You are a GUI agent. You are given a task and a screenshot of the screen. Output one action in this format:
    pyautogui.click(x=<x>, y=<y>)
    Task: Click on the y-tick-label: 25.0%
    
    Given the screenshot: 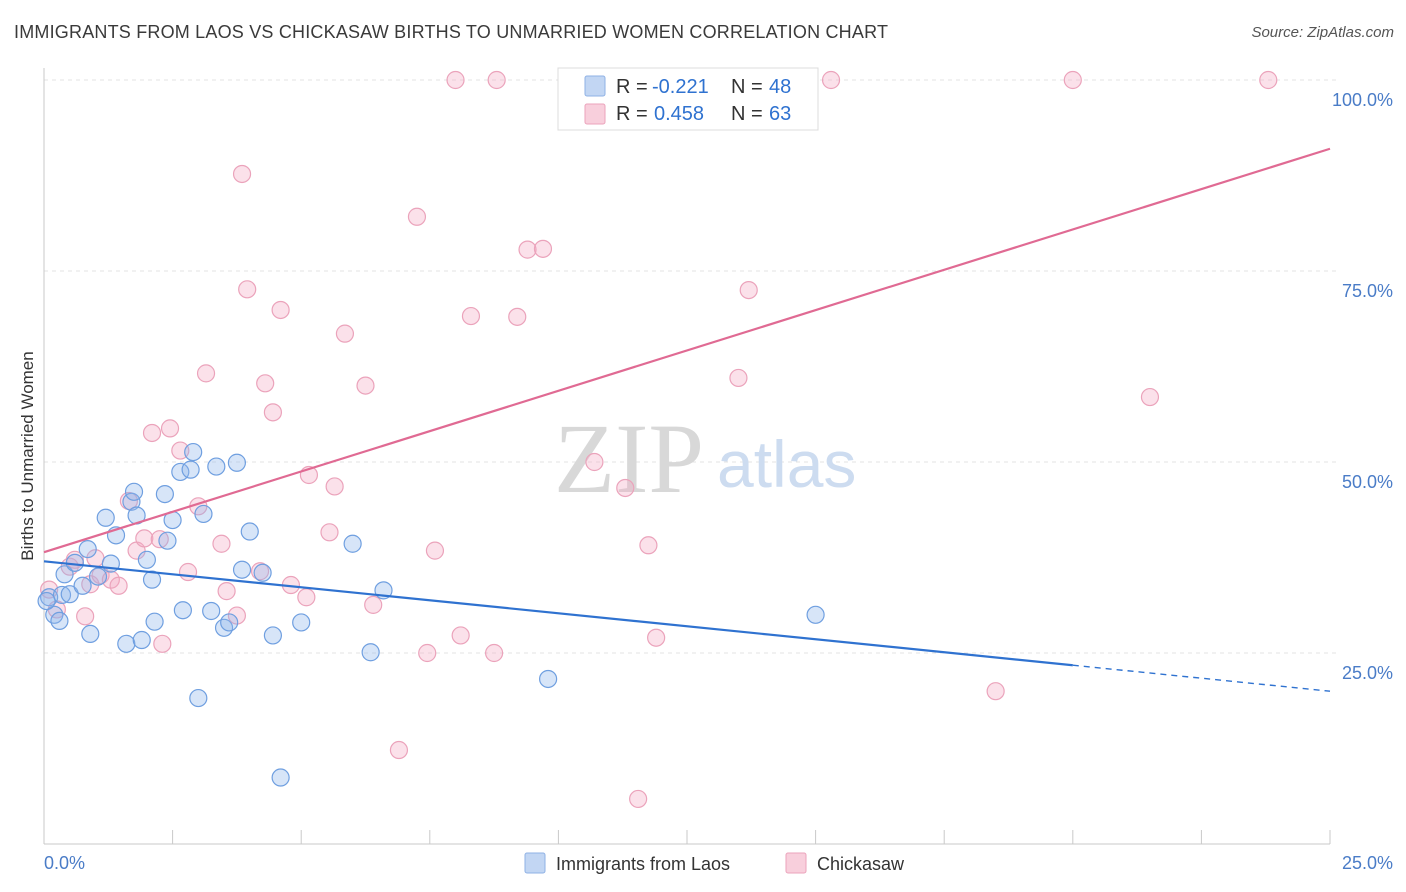 What is the action you would take?
    pyautogui.click(x=1367, y=673)
    